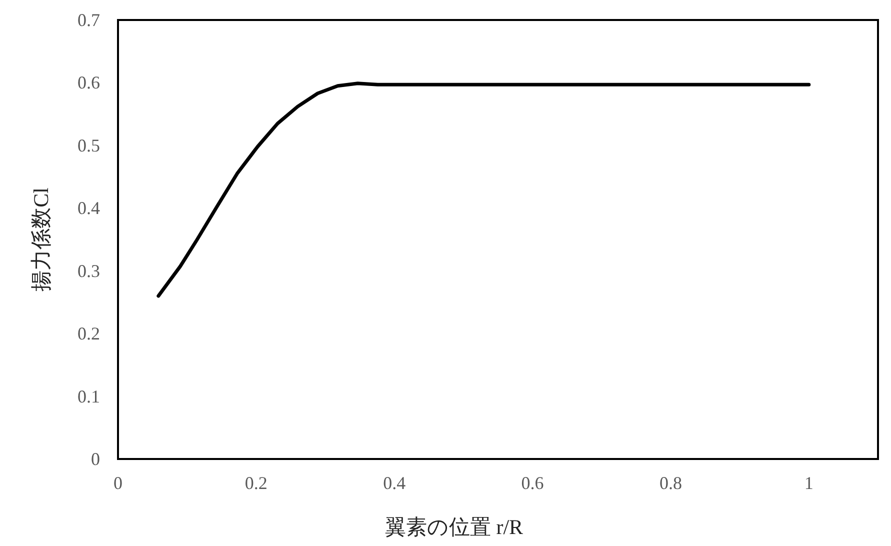 This screenshot has height=546, width=891. I want to click on y-tick-label: 0.4, so click(89, 208).